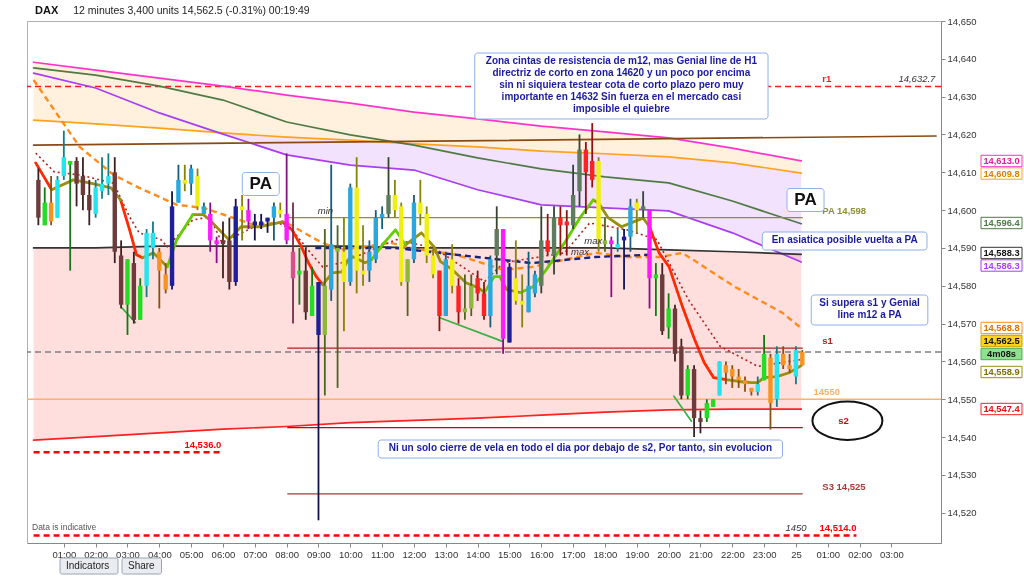  I want to click on annotation: En asiatica posible vuelta a PA, so click(844, 239).